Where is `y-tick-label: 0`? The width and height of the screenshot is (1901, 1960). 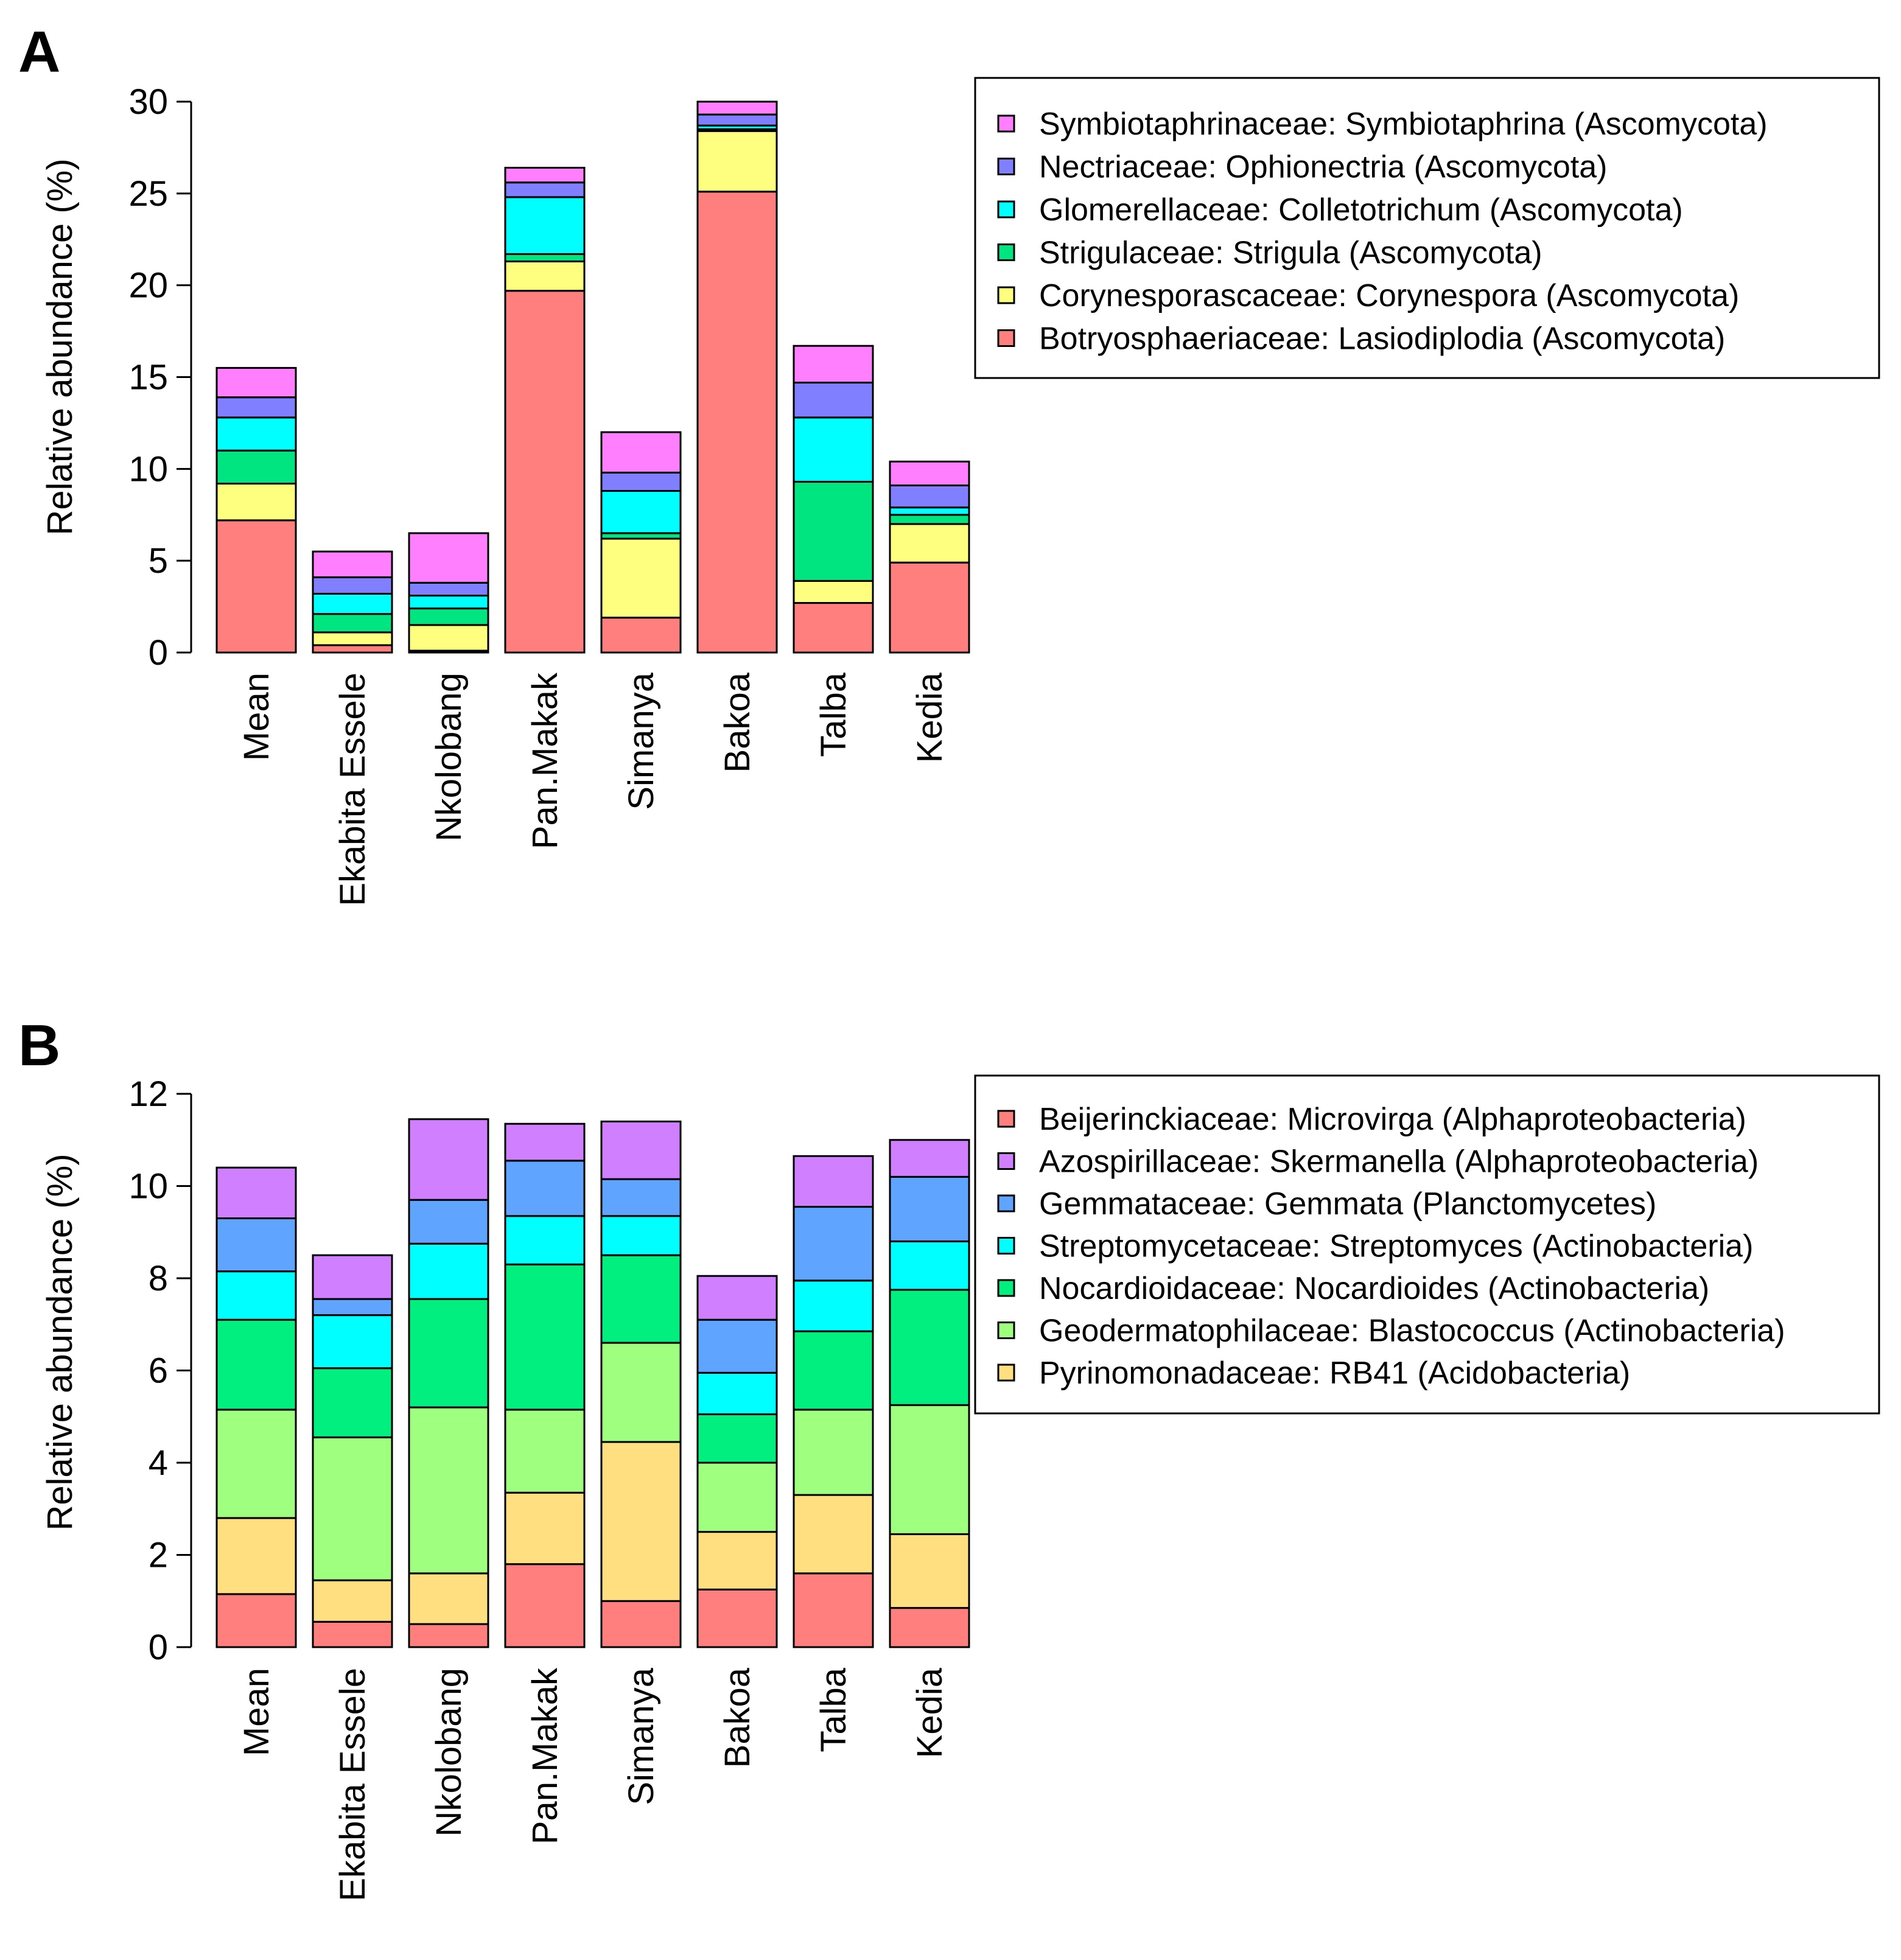
y-tick-label: 0 is located at coordinates (158, 1647).